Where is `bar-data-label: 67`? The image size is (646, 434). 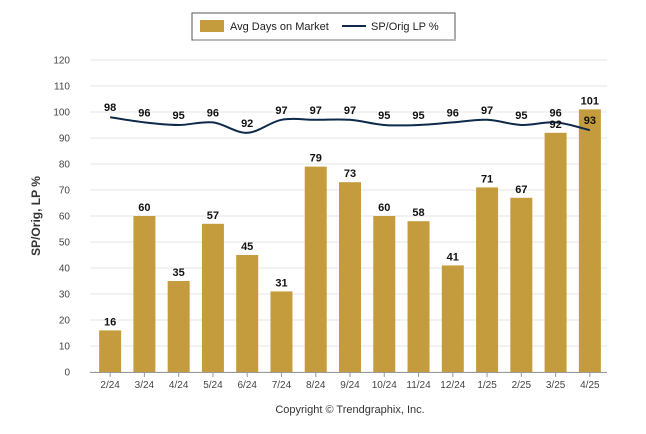 bar-data-label: 67 is located at coordinates (521, 190).